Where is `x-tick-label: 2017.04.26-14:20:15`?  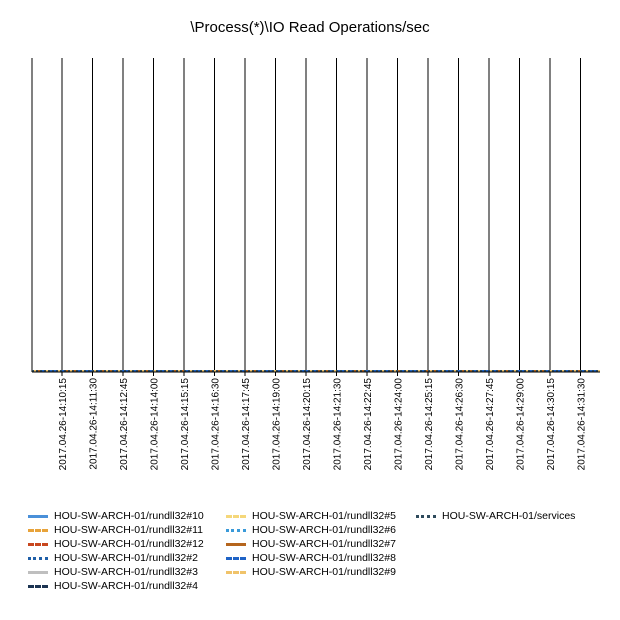
x-tick-label: 2017.04.26-14:20:15 is located at coordinates (307, 424).